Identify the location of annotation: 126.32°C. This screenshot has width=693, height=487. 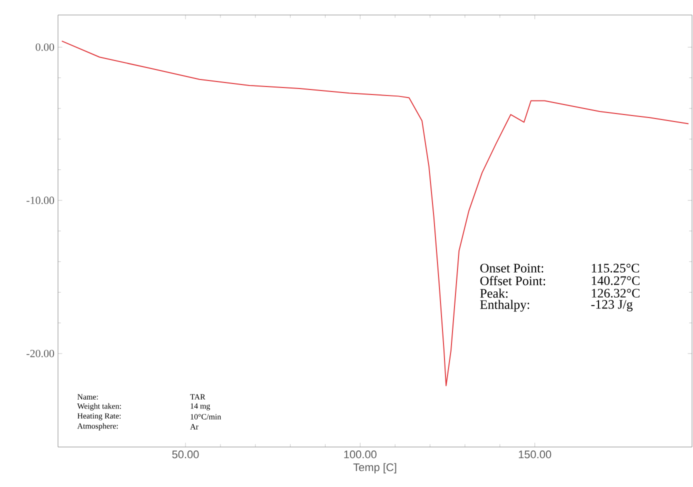
(616, 293).